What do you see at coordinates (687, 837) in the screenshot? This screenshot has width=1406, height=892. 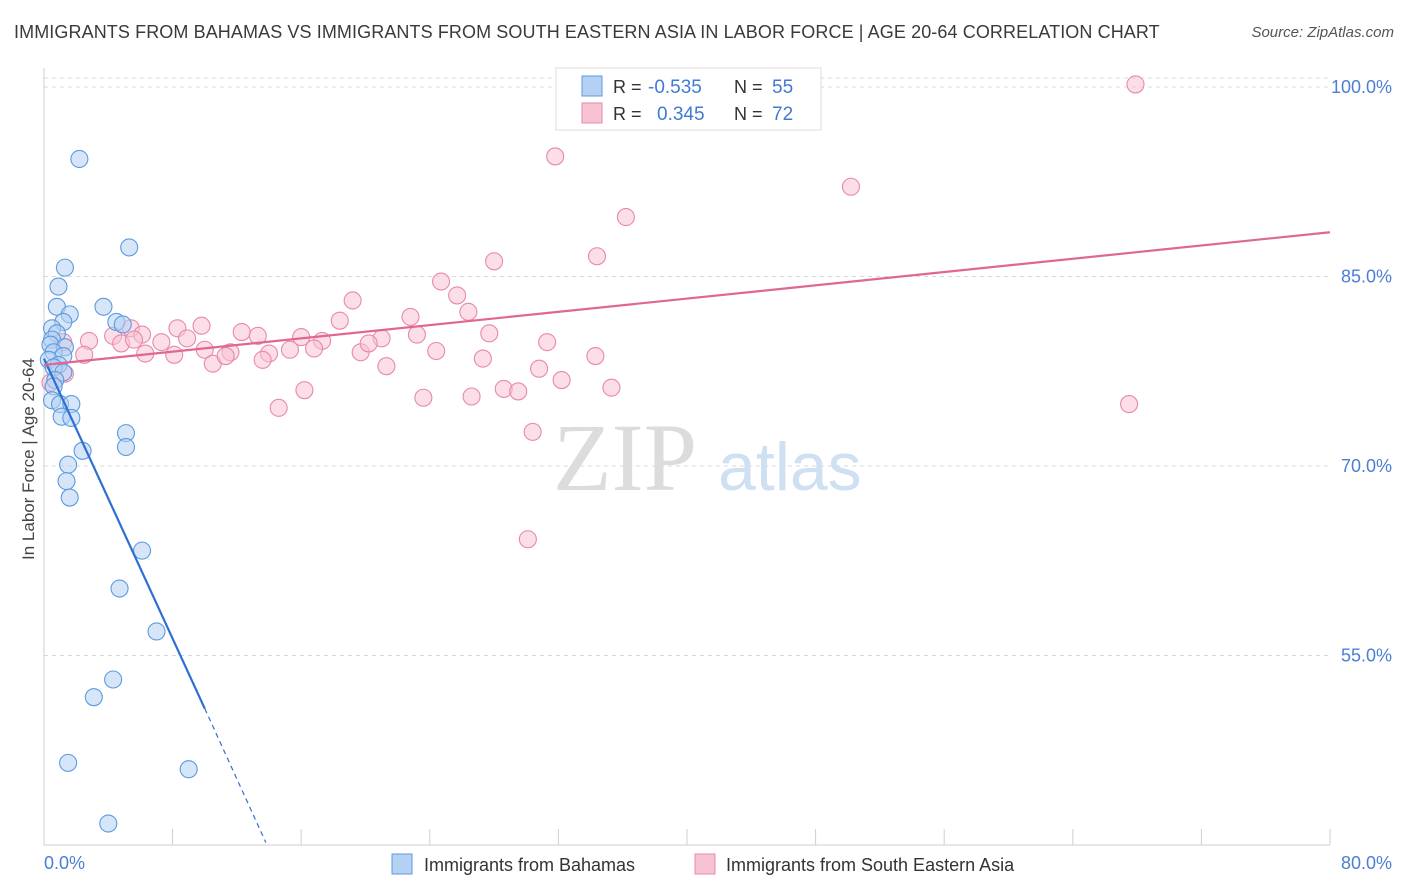 I see `x-ticks` at bounding box center [687, 837].